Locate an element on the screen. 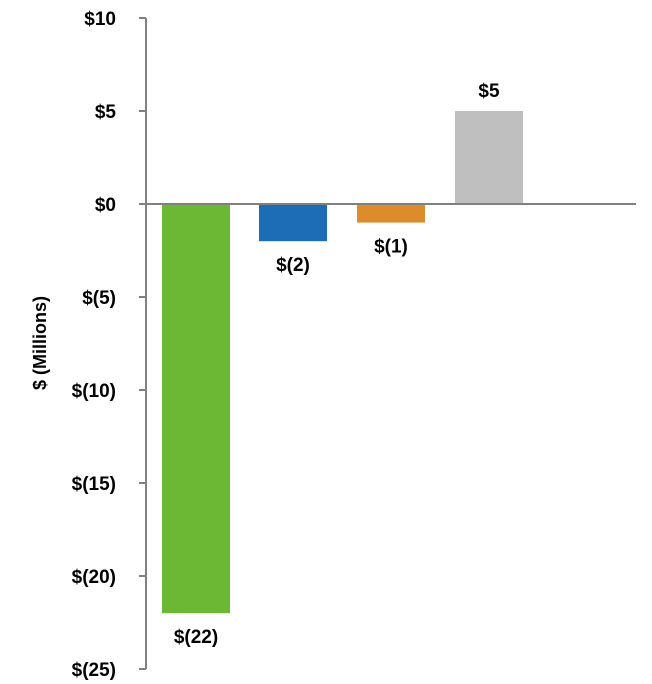  data-label: $(2) is located at coordinates (293, 265).